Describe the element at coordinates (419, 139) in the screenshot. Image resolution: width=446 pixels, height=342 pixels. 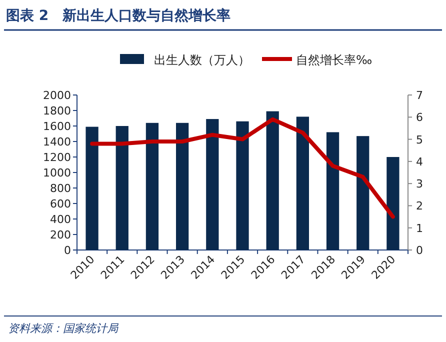
I see `y2-tick-label: 5` at that location.